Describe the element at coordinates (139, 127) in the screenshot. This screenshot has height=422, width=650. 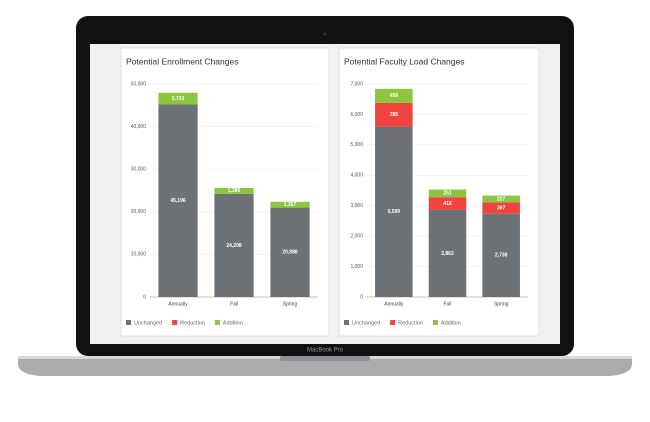
I see `y-tick-label: 40,000` at that location.